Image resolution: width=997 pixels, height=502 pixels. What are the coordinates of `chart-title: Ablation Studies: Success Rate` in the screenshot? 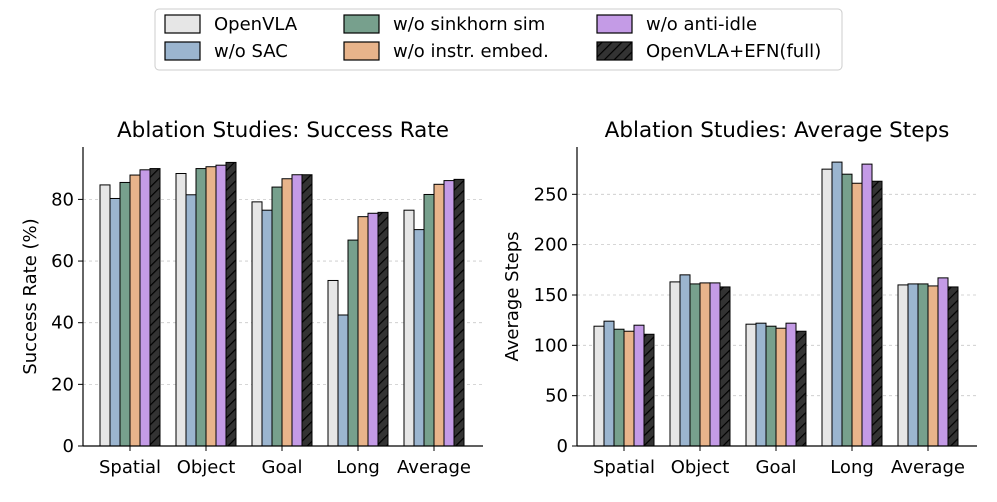 It's located at (283, 130).